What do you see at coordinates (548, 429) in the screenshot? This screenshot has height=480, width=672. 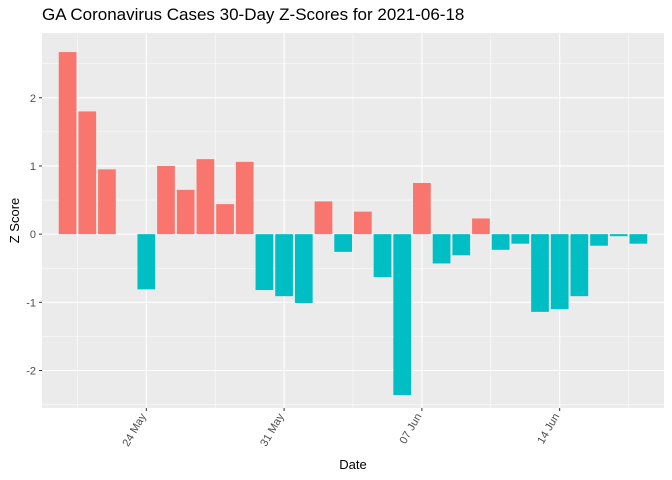 I see `x-tick-label: 14 Jun` at bounding box center [548, 429].